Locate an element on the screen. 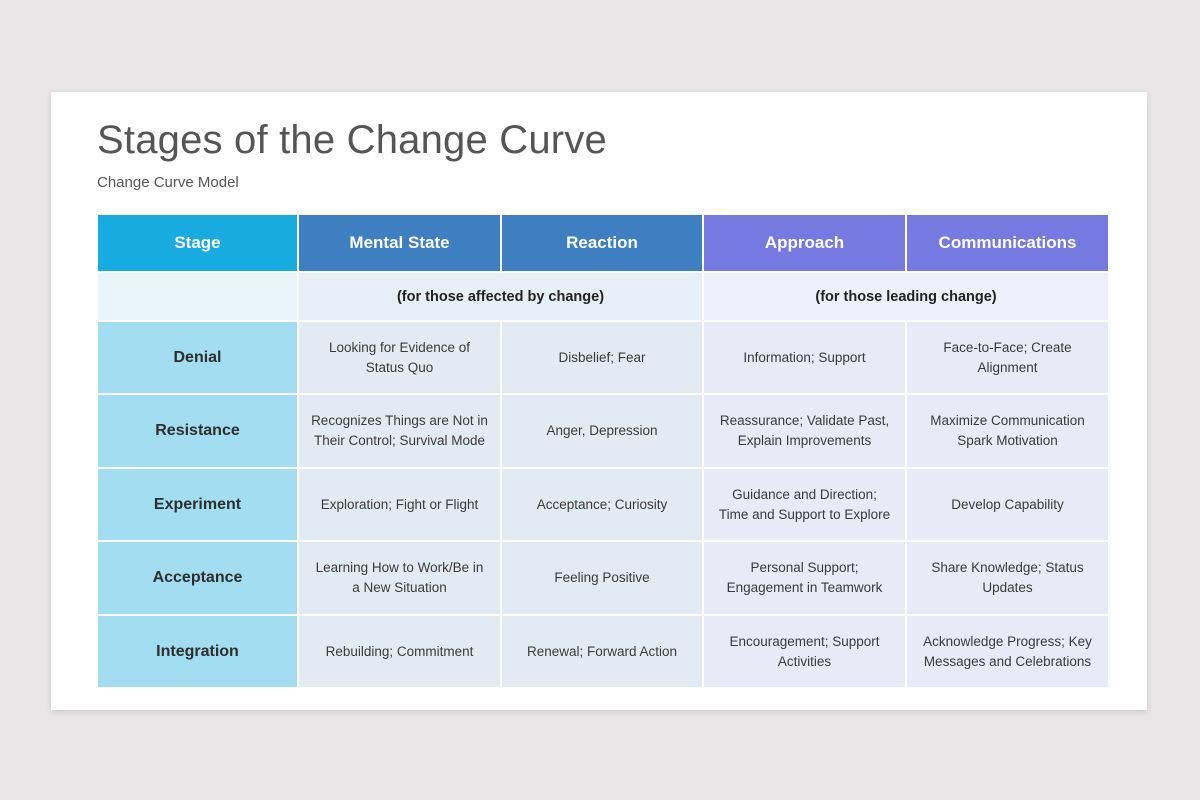 The width and height of the screenshot is (1200, 800). cell-approach: Encouragement; Support Activities is located at coordinates (804, 651).